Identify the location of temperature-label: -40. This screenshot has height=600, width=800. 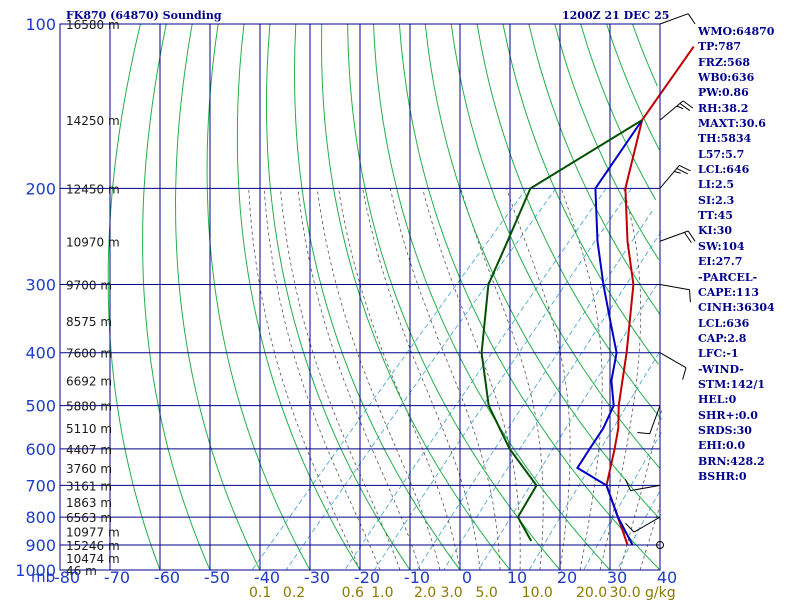
(267, 577).